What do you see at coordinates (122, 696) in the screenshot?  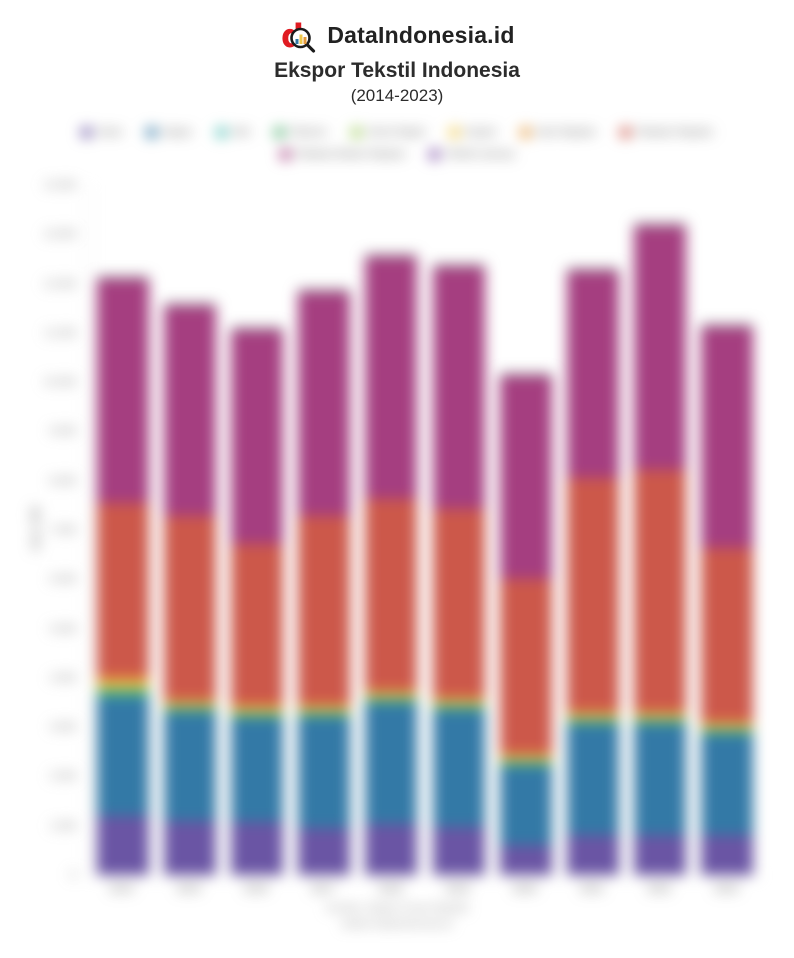 I see `segment-2014-wol` at bounding box center [122, 696].